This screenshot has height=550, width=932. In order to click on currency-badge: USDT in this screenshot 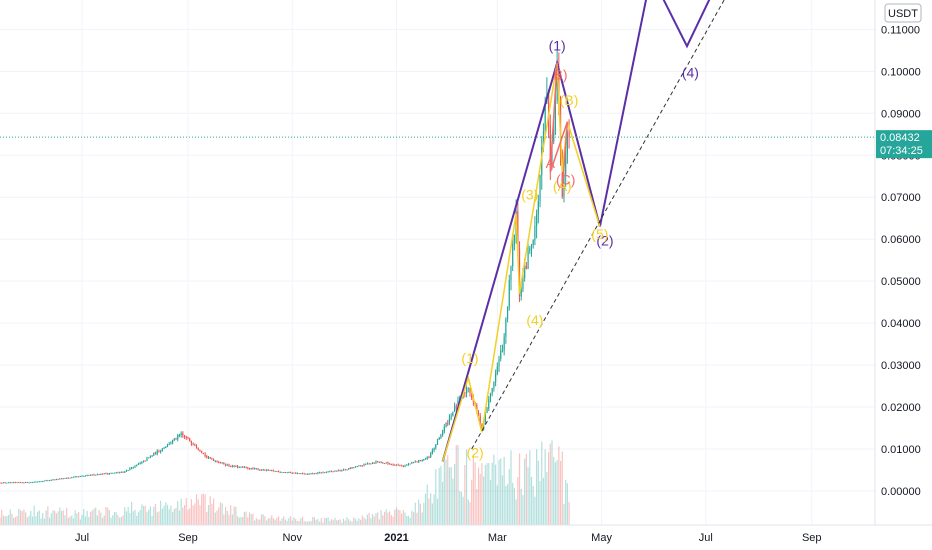, I will do `click(903, 13)`.